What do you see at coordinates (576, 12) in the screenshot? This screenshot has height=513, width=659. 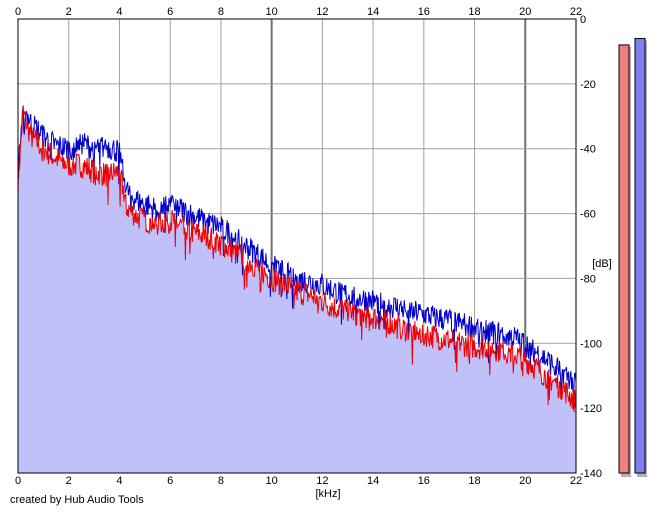 I see `x-tick-label-top: 22` at bounding box center [576, 12].